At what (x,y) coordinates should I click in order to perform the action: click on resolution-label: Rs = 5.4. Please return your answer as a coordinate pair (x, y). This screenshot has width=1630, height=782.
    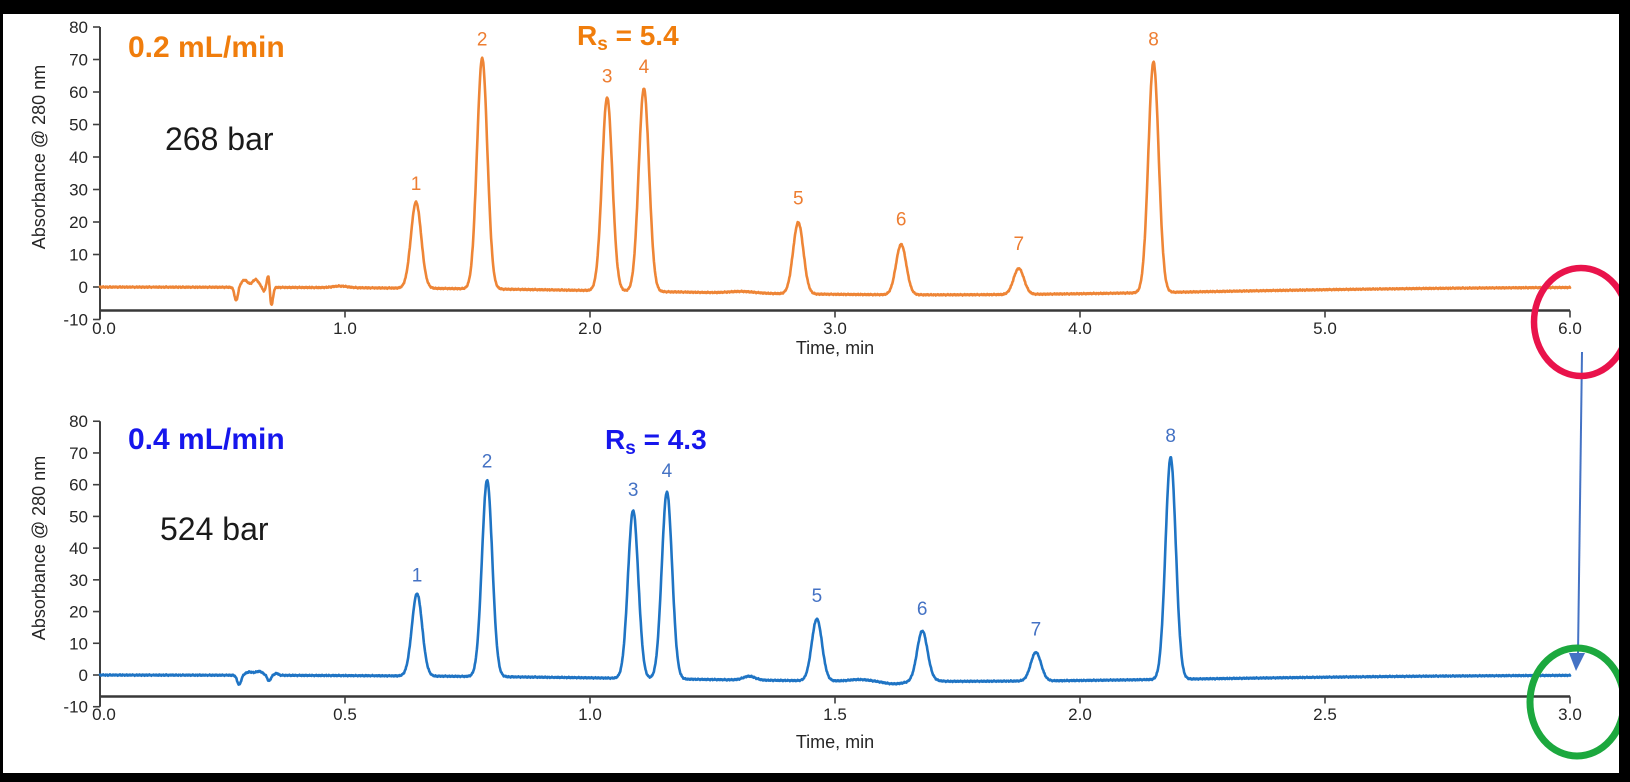
    Looking at the image, I should click on (628, 37).